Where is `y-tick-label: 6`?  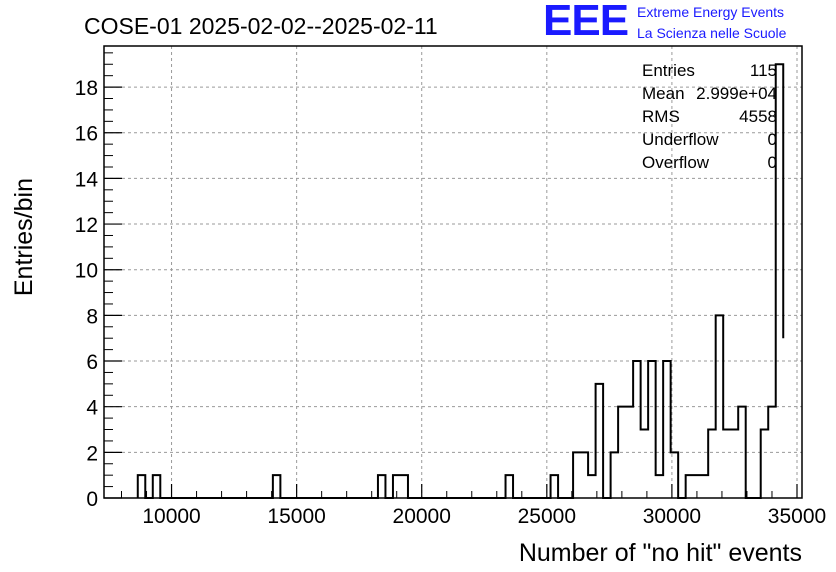 y-tick-label: 6 is located at coordinates (92, 362).